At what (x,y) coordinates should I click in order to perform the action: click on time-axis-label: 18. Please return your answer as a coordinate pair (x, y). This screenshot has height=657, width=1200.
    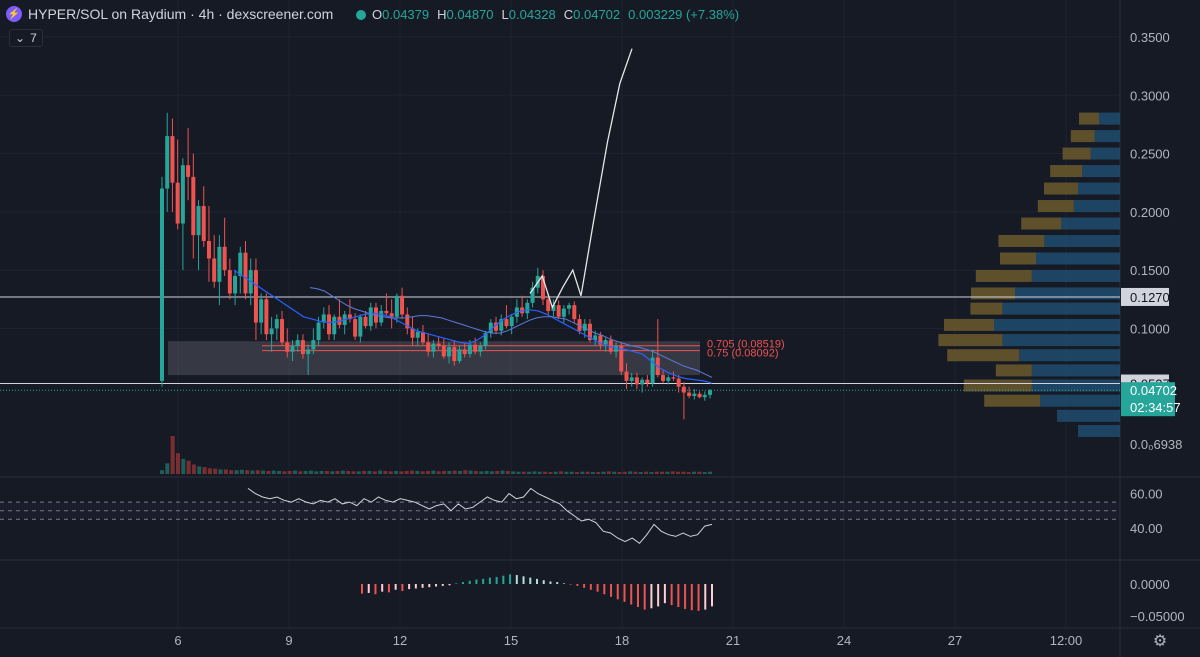
    Looking at the image, I should click on (622, 640).